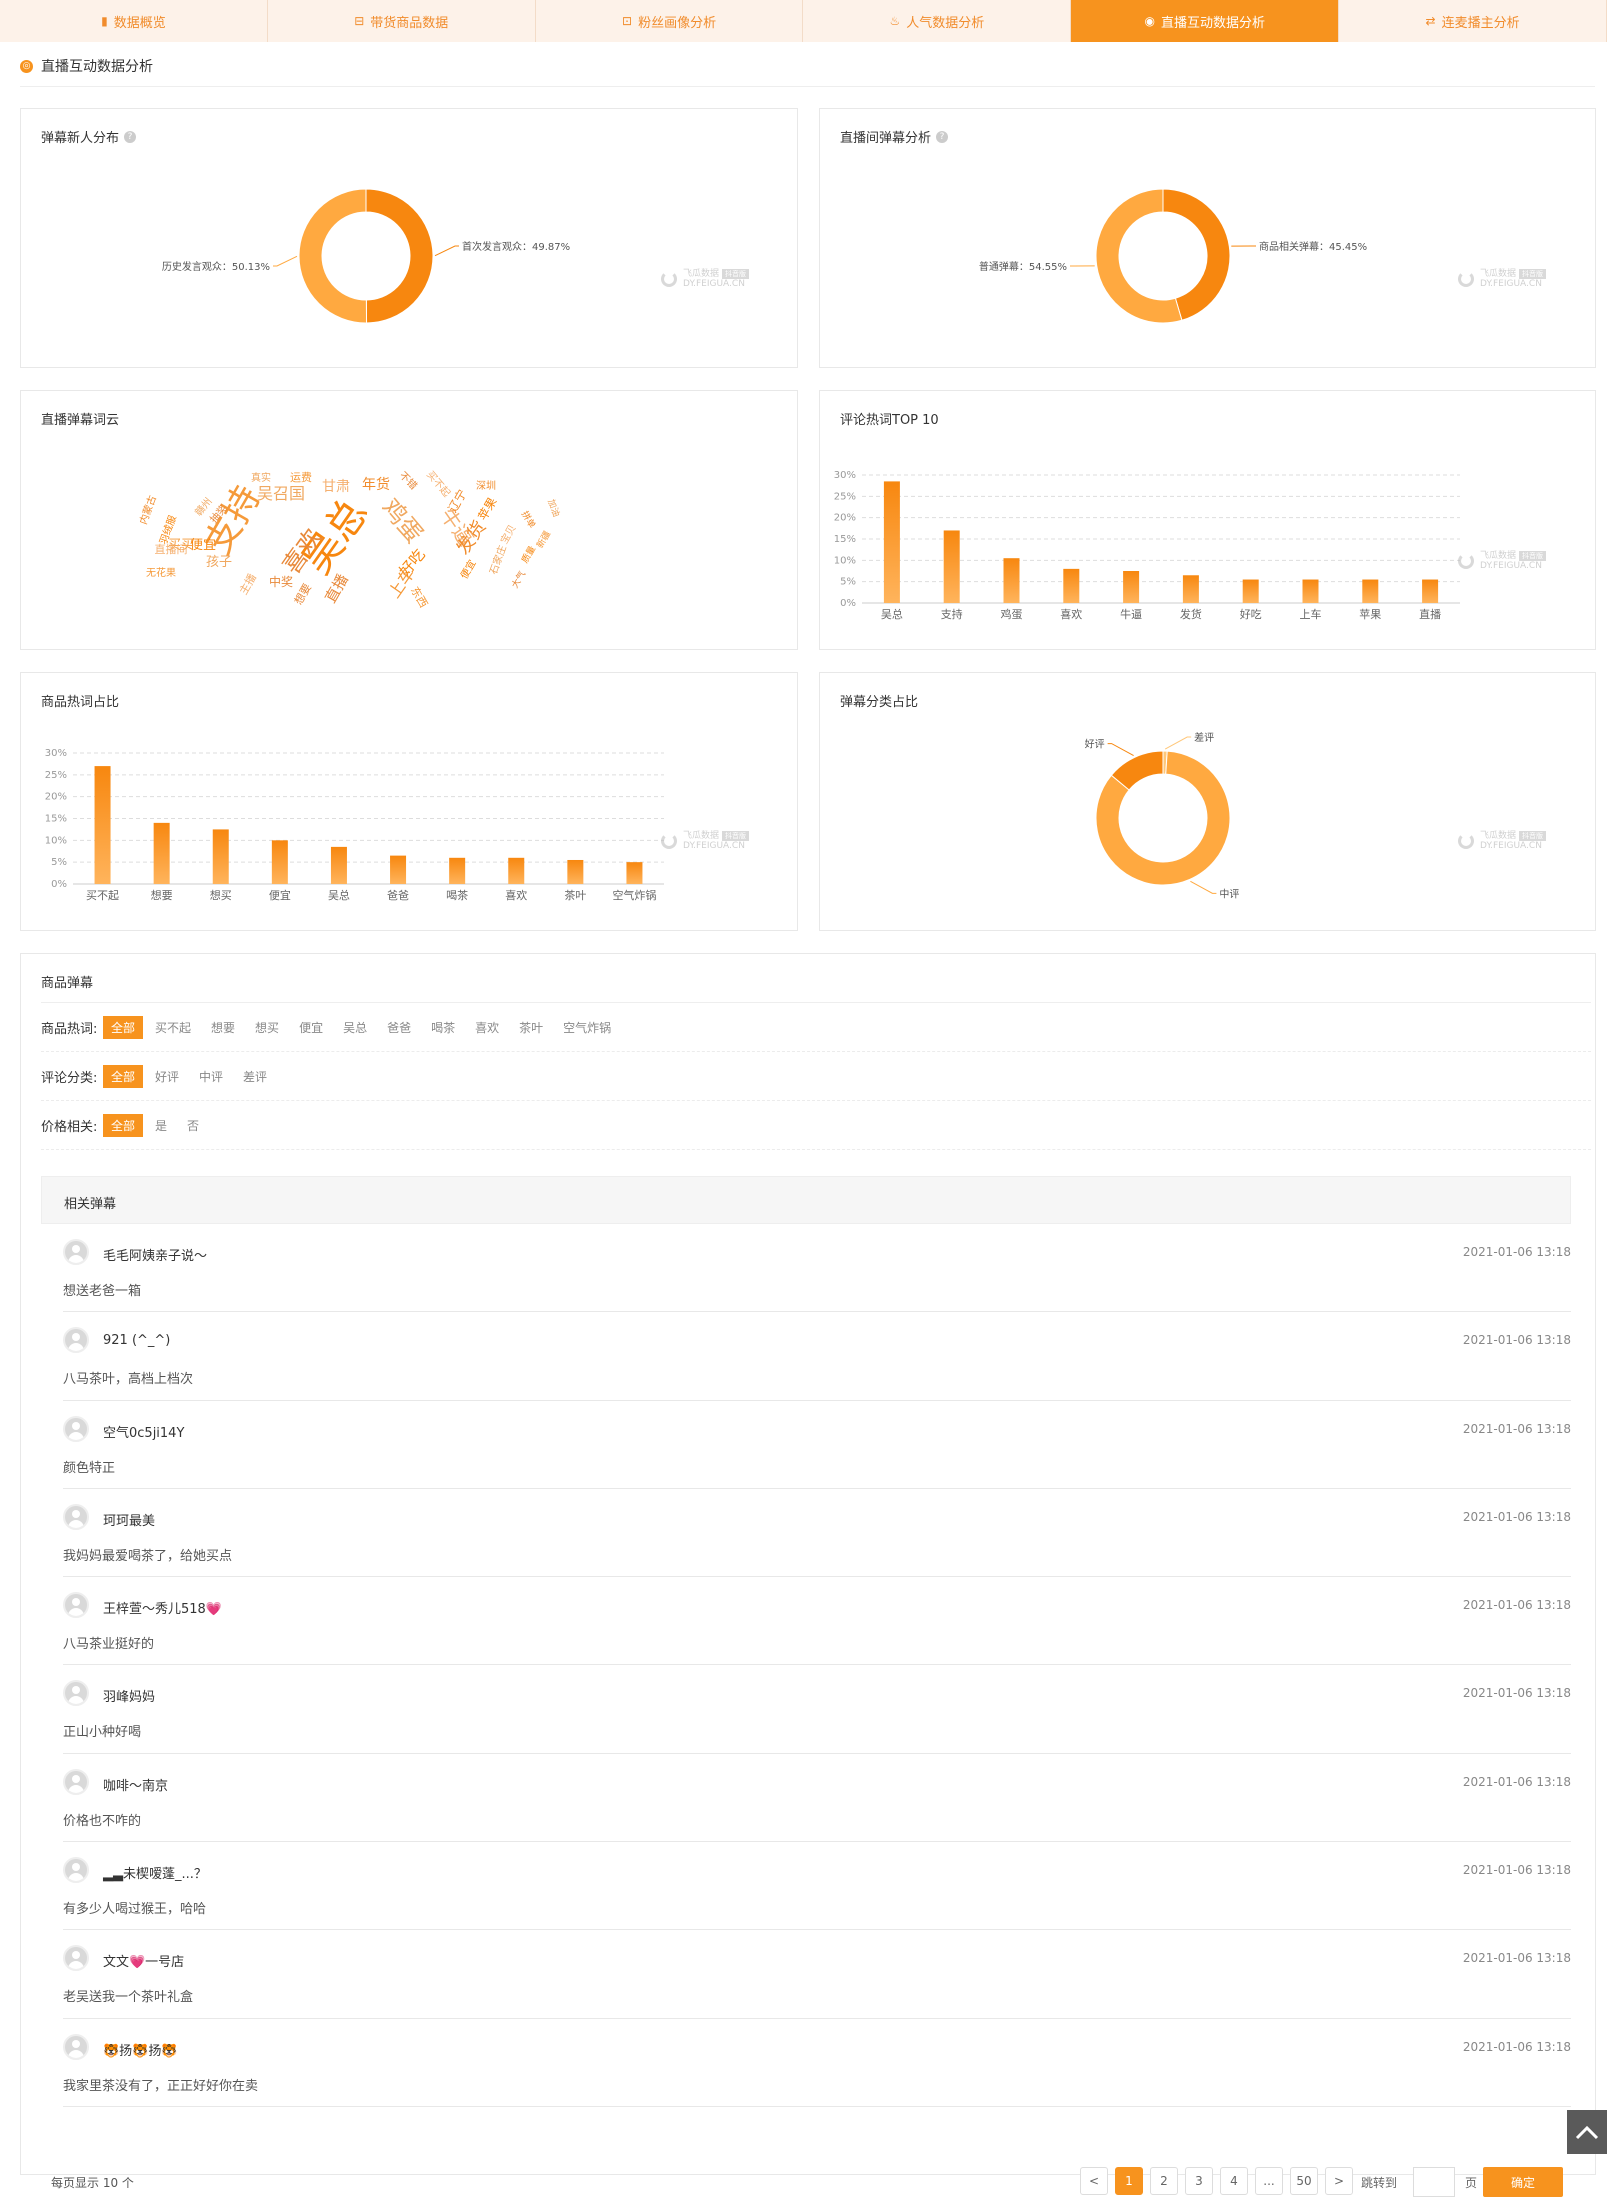 Image resolution: width=1607 pixels, height=2197 pixels. Describe the element at coordinates (140, 2049) in the screenshot. I see `comment-user: 🐯扬🐯扬🐯` at that location.